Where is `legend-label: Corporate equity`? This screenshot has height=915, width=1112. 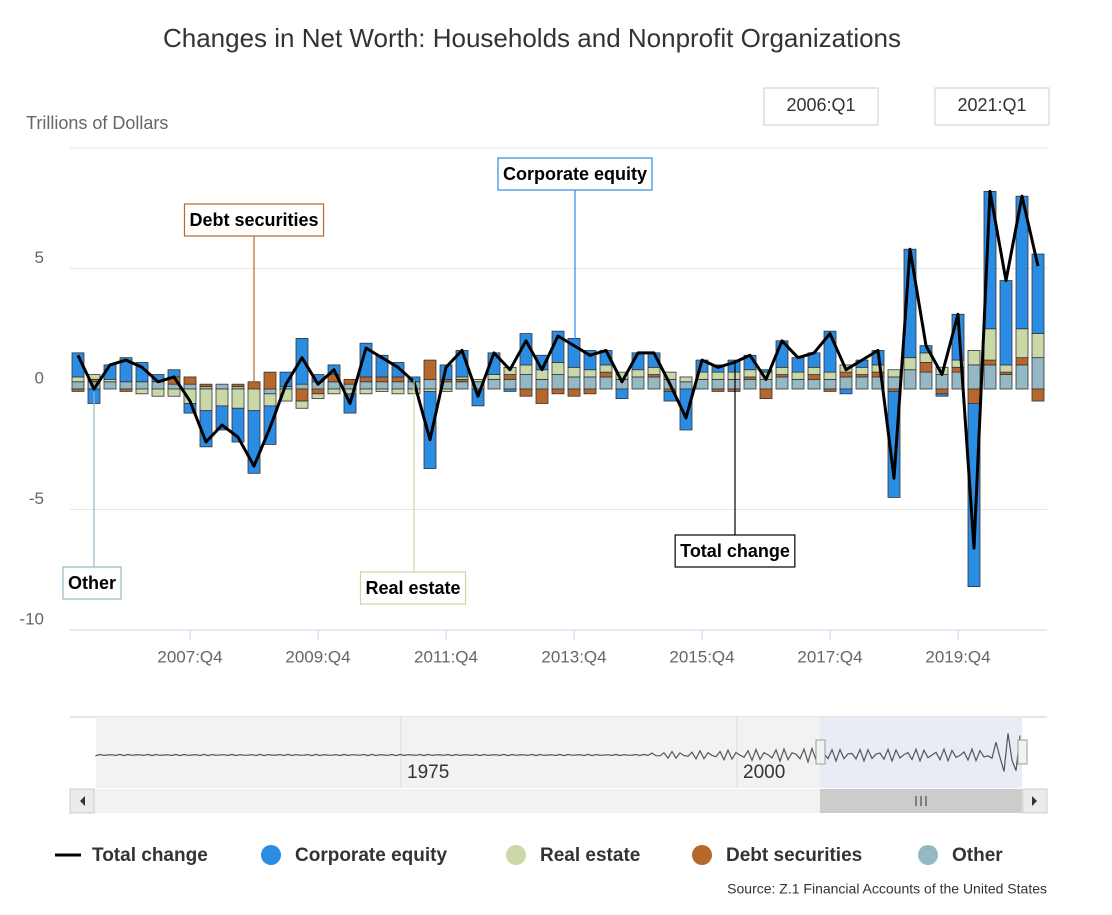 legend-label: Corporate equity is located at coordinates (371, 855).